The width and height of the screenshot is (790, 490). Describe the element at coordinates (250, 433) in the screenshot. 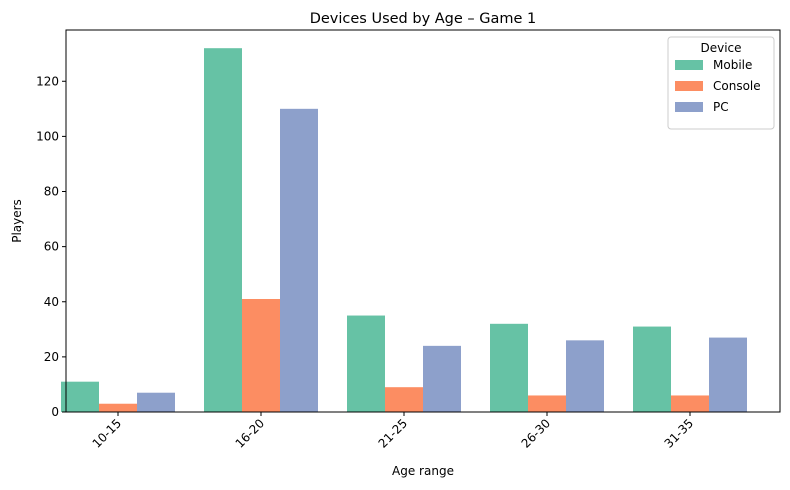

I see `x-tick-label: 16-20` at that location.